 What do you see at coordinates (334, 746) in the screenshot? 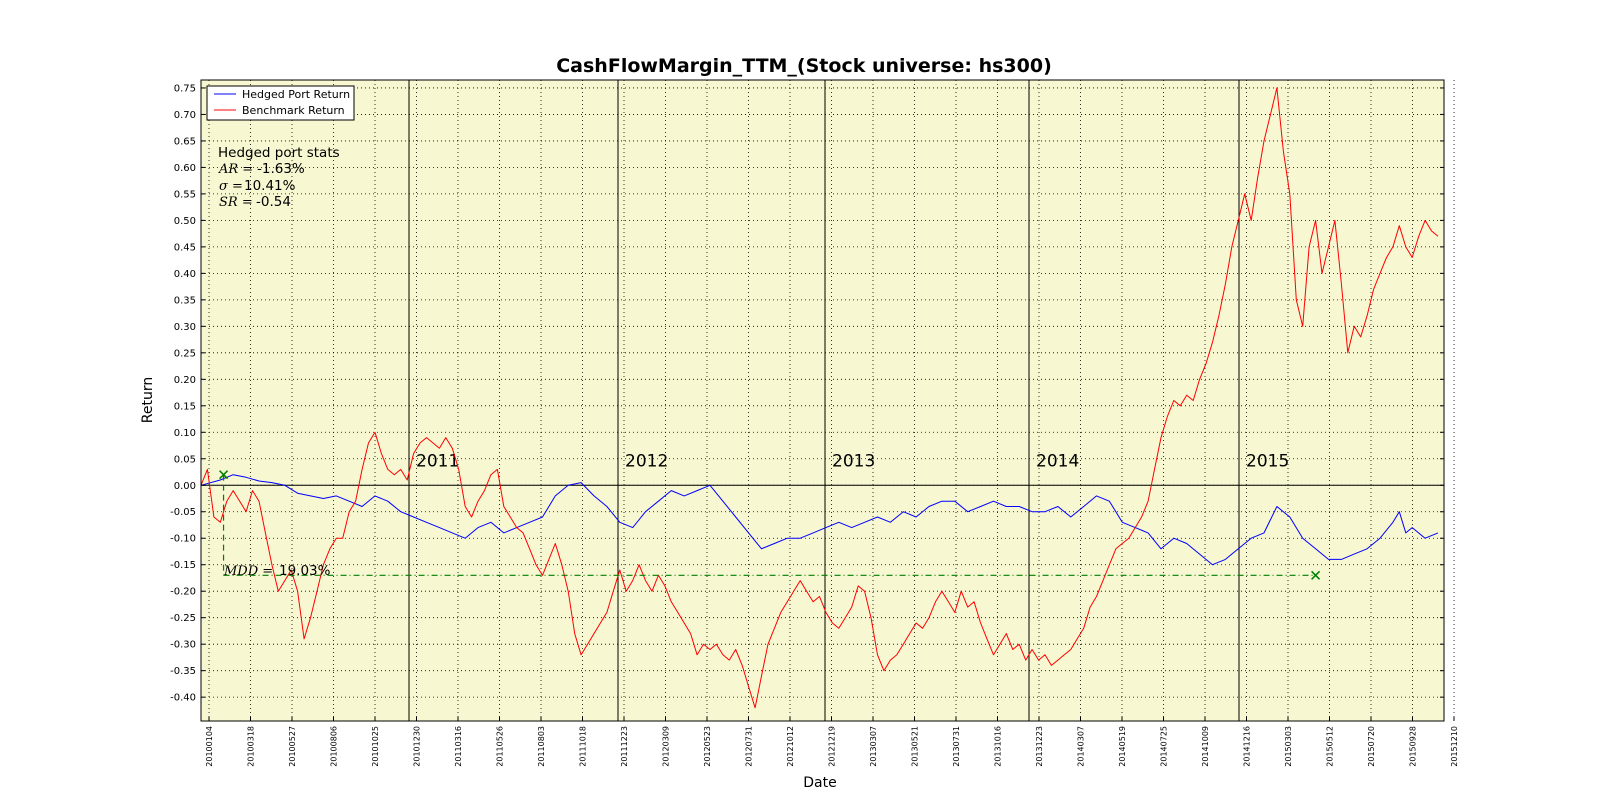
I see `x-tick-label: 20100806` at bounding box center [334, 746].